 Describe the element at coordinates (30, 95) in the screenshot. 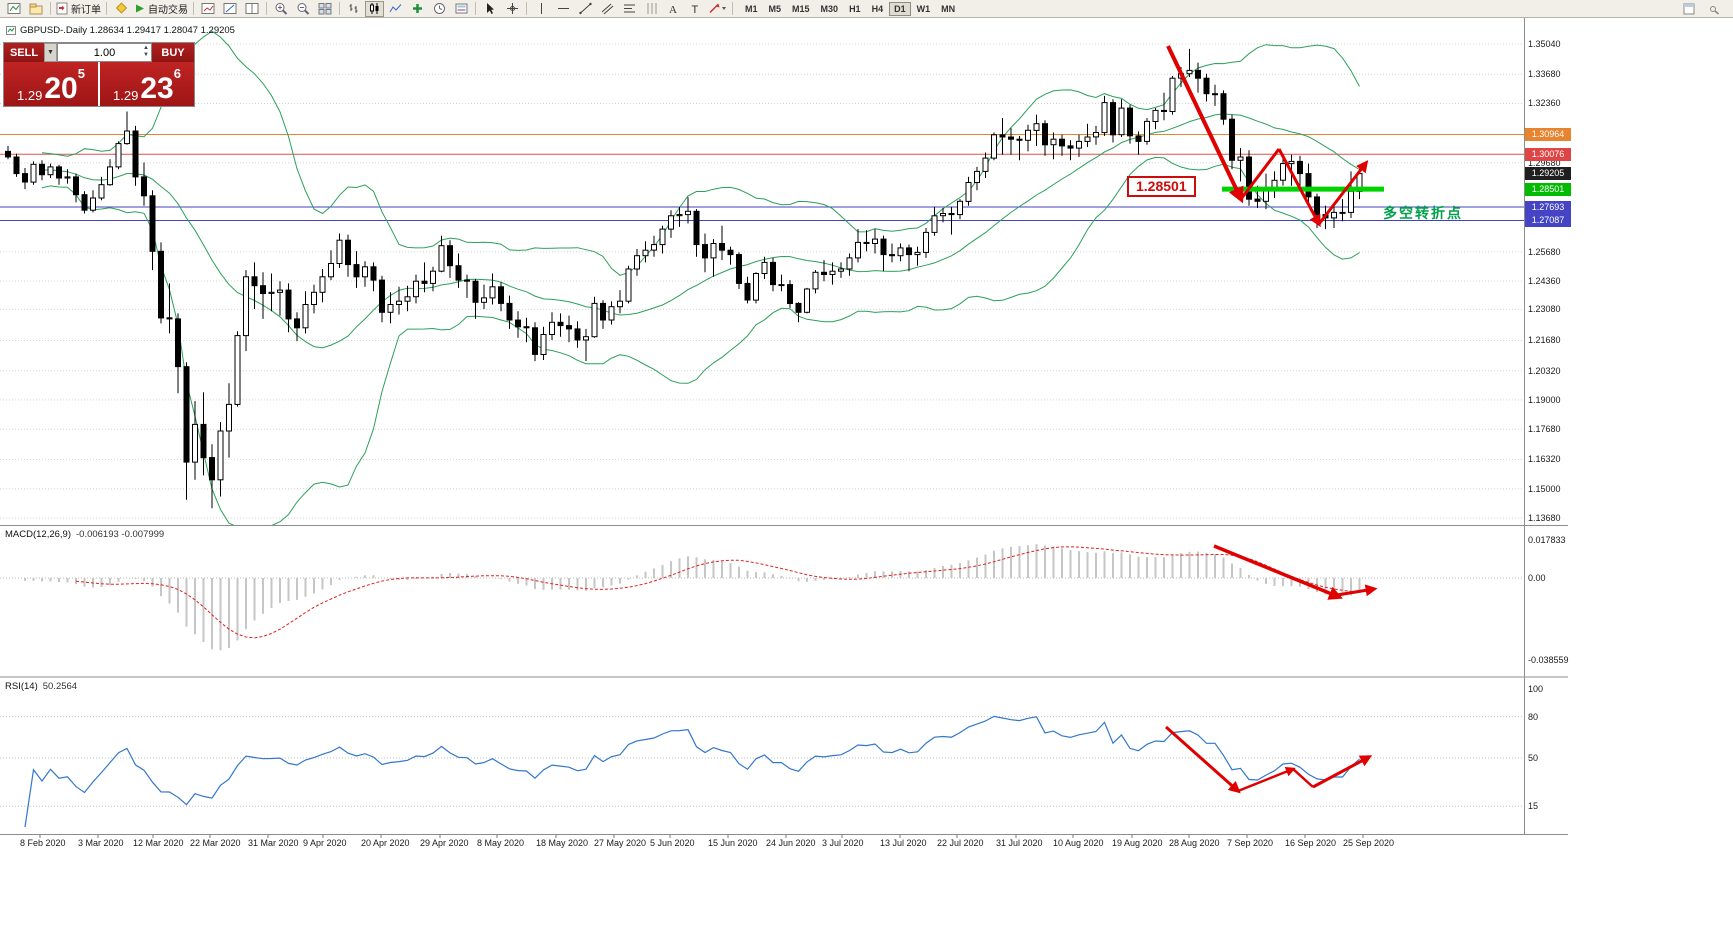

I see `sell-price-base: 1.29` at that location.